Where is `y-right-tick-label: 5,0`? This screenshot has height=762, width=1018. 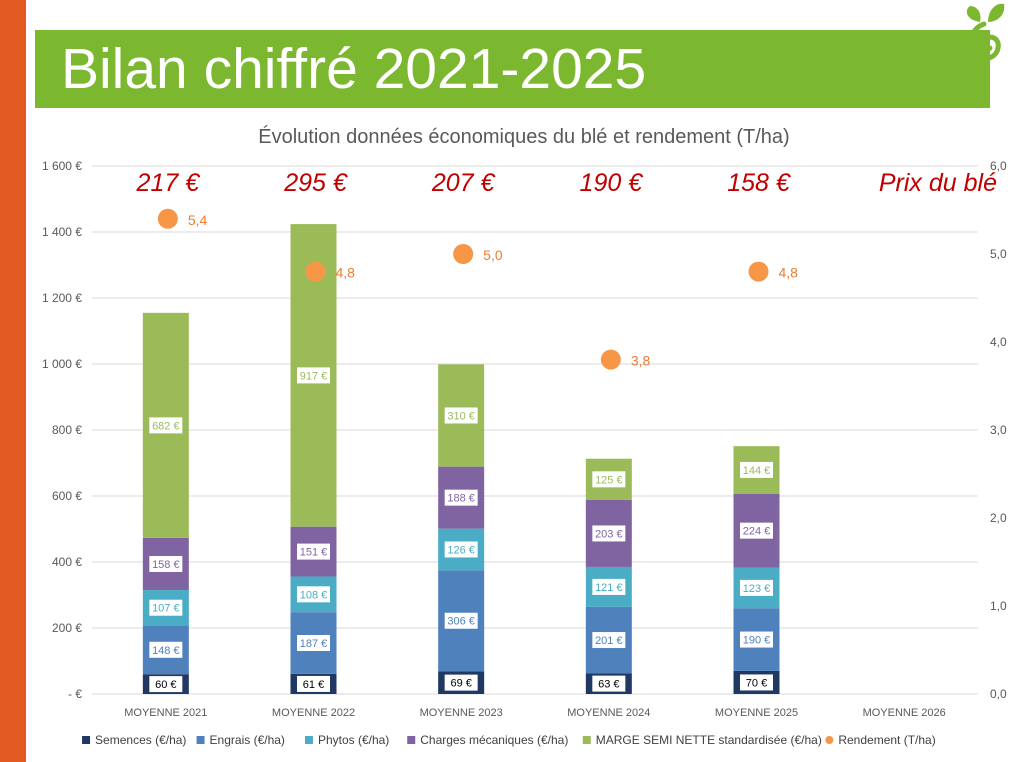
y-right-tick-label: 5,0 is located at coordinates (998, 254).